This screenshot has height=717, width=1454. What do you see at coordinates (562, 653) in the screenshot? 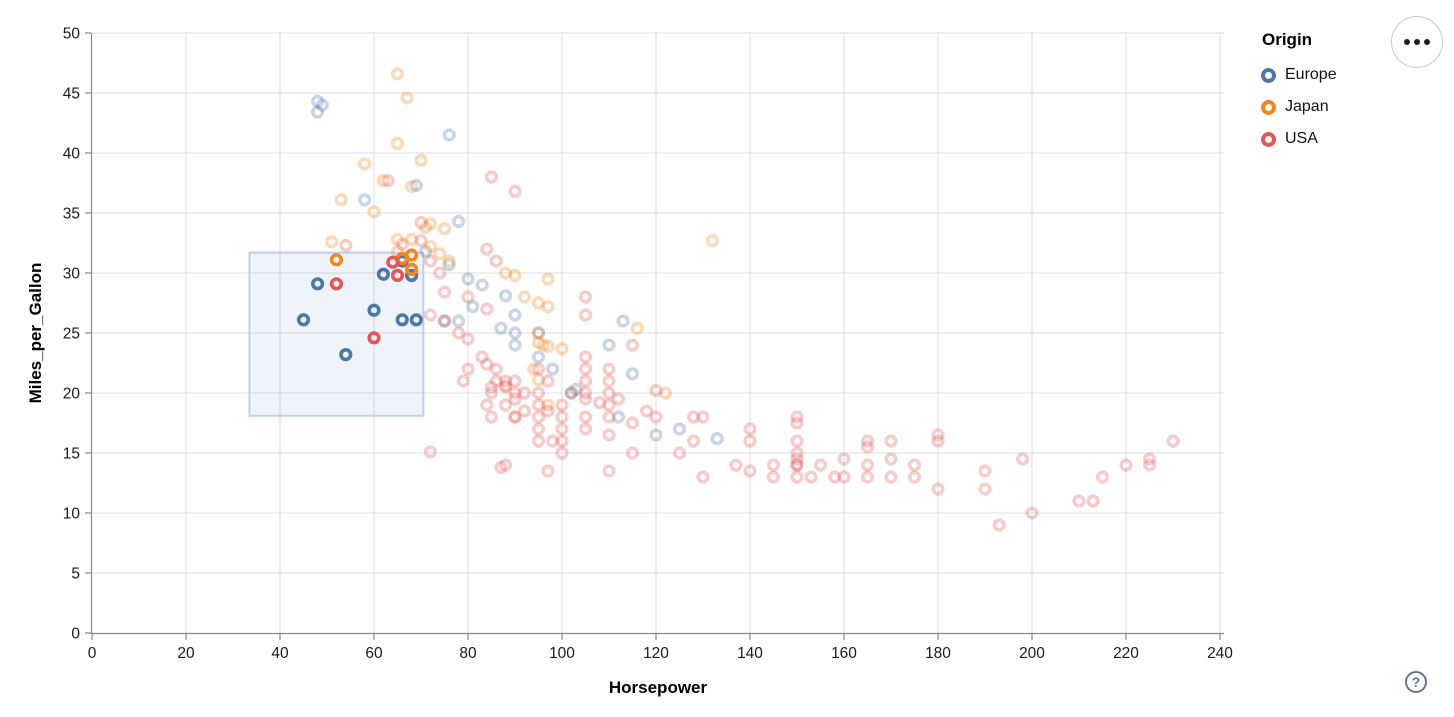
I see `x-tick-label: 100` at bounding box center [562, 653].